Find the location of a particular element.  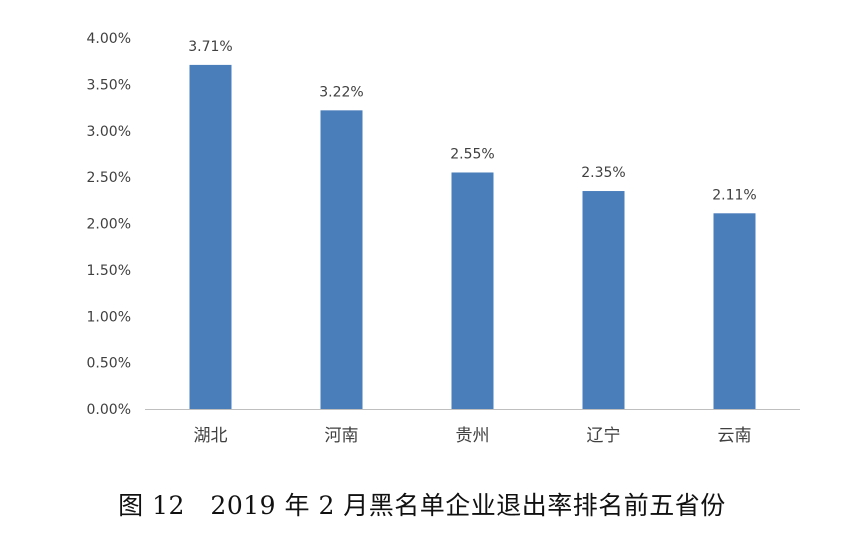

y-tick-label: 3.00% is located at coordinates (109, 132).